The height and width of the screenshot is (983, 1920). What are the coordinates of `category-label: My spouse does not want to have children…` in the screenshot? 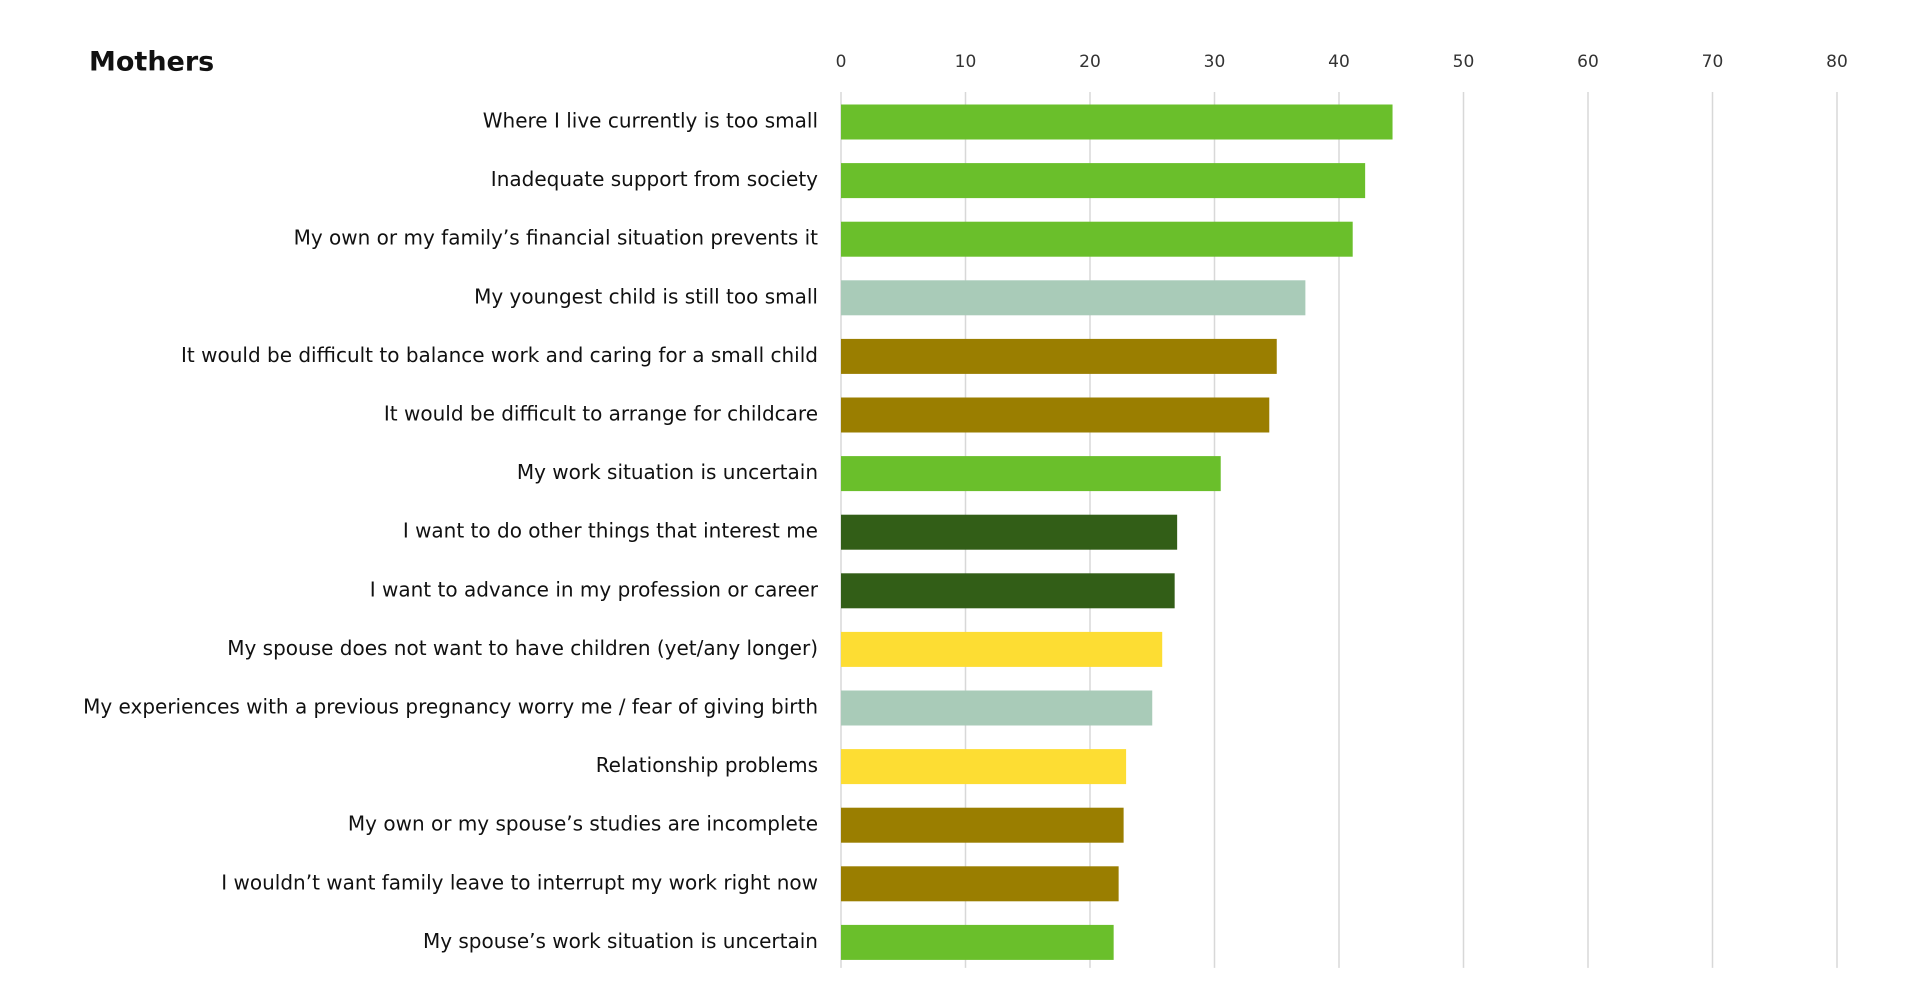 It's located at (522, 648).